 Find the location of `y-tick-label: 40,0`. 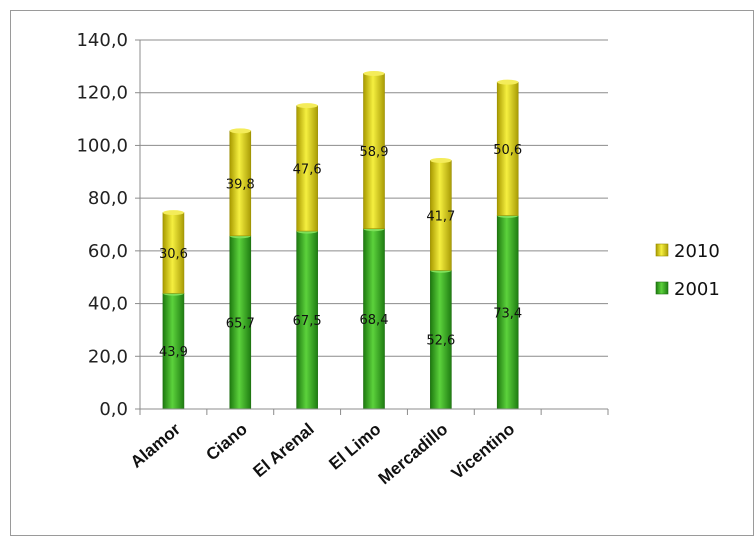

y-tick-label: 40,0 is located at coordinates (108, 304).